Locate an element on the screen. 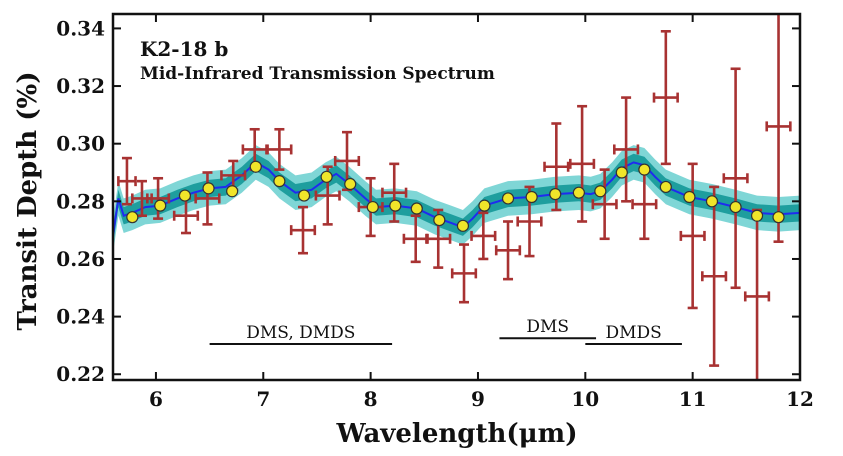 The height and width of the screenshot is (456, 843). annotation-label: DMS, DMDS is located at coordinates (300, 333).